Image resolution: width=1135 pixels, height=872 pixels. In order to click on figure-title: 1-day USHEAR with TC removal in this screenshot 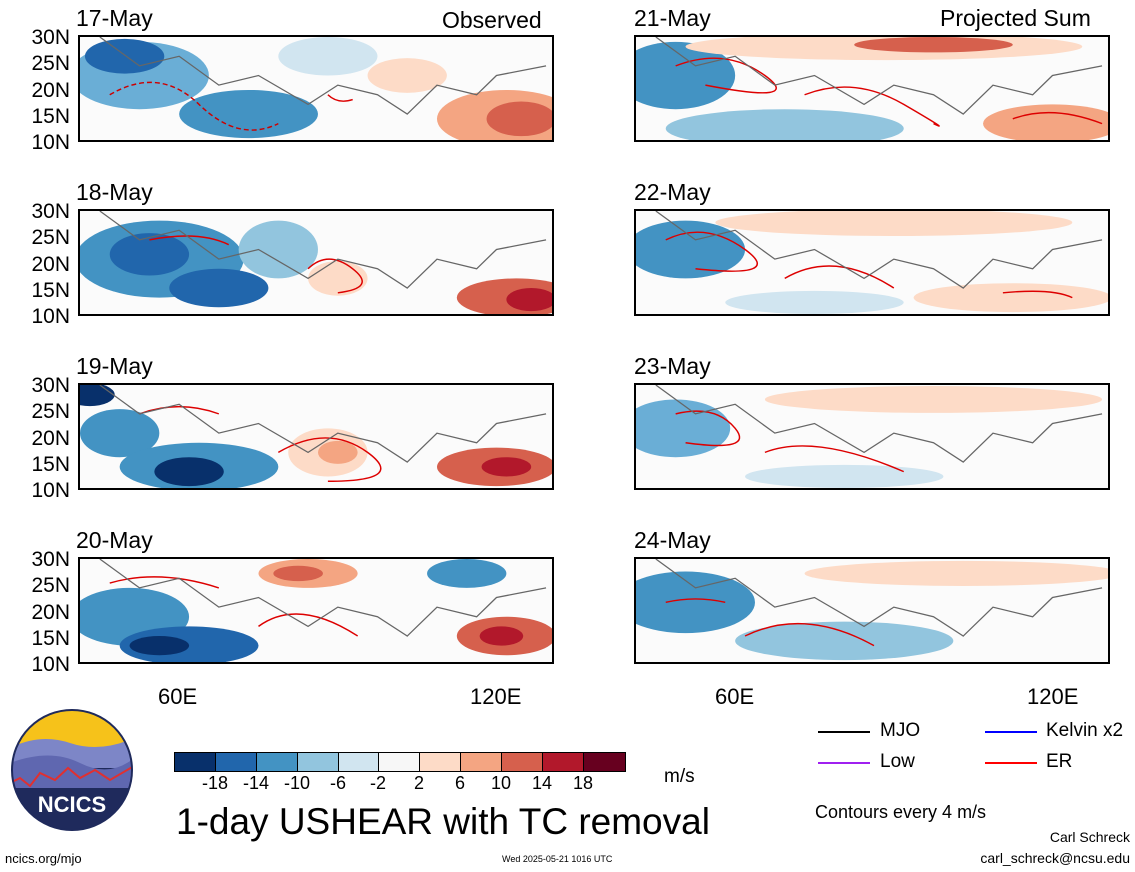, I will do `click(443, 821)`.